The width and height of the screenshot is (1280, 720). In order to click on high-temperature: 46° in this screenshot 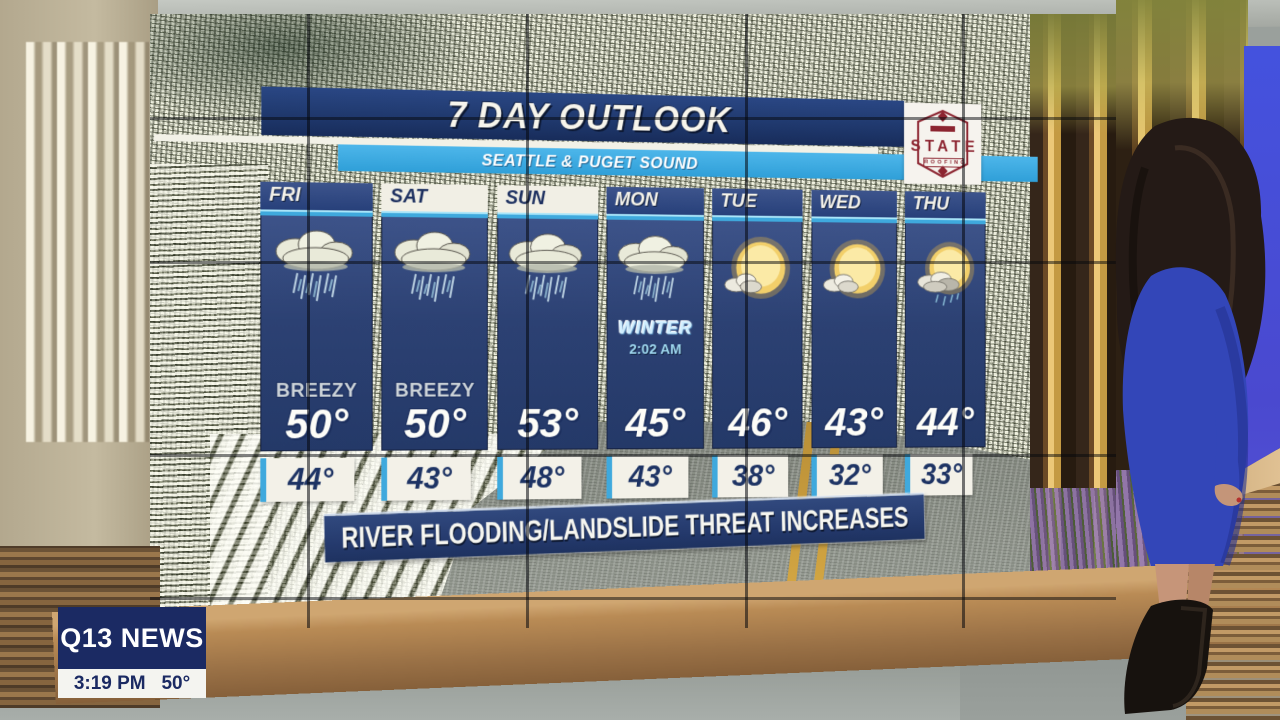, I will do `click(758, 422)`.